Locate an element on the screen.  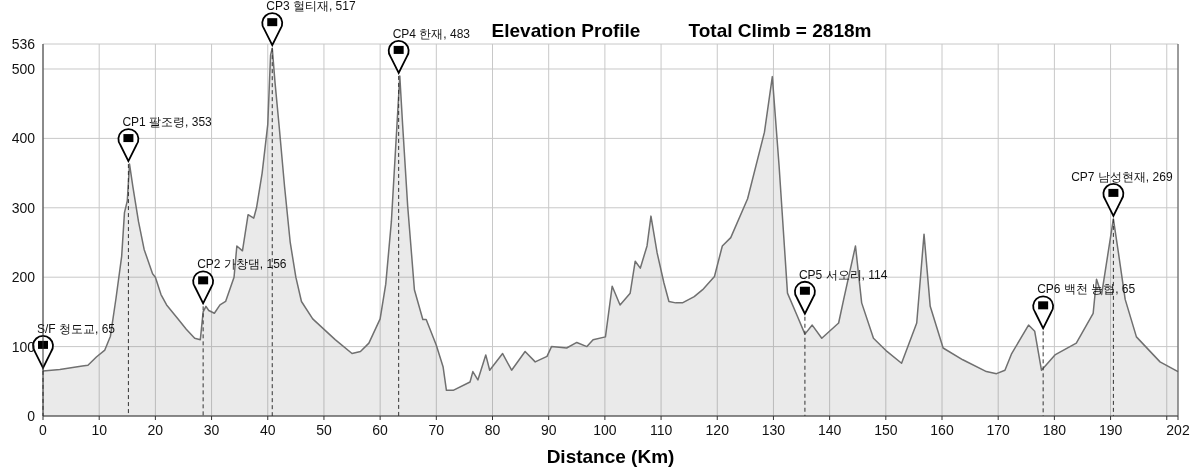
chart-title: Elevation Profile is located at coordinates (566, 30).